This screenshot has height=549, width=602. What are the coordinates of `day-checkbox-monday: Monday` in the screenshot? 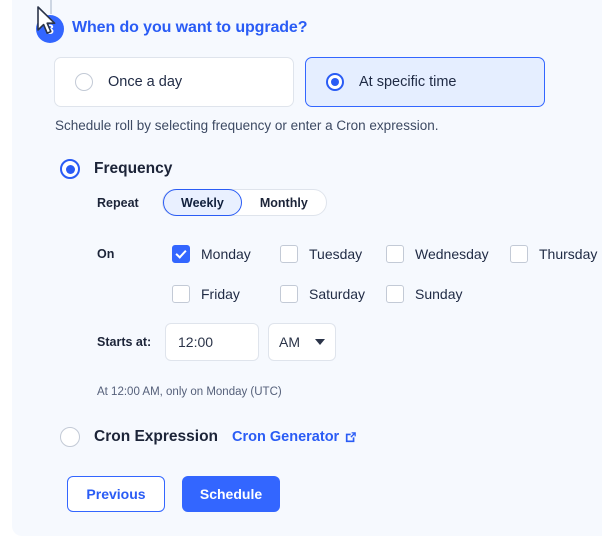 It's located at (226, 254).